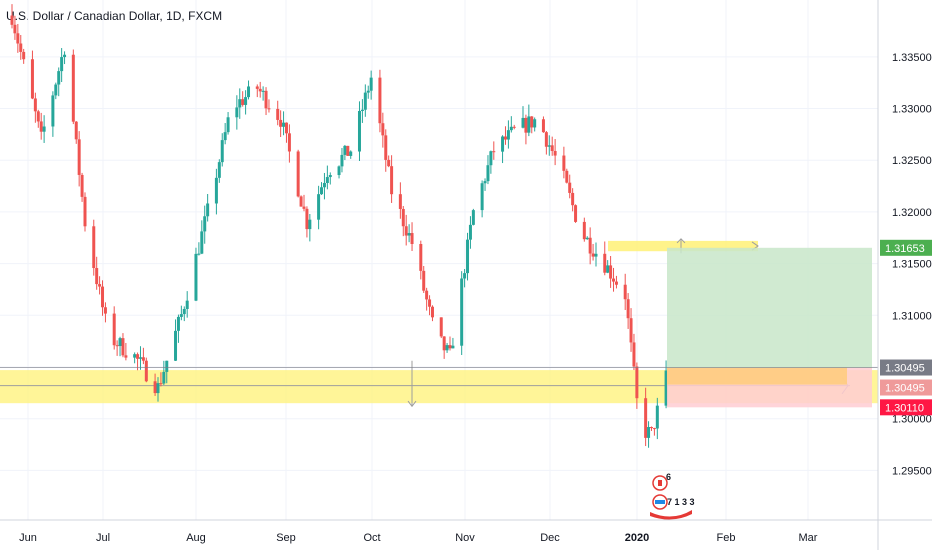 This screenshot has height=550, width=932. I want to click on resistance-zone, so click(683, 246).